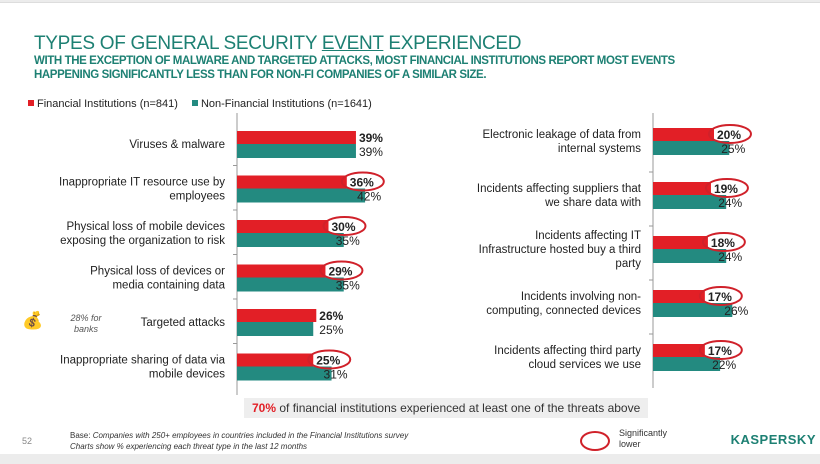  I want to click on base-label: Base:, so click(80, 435).